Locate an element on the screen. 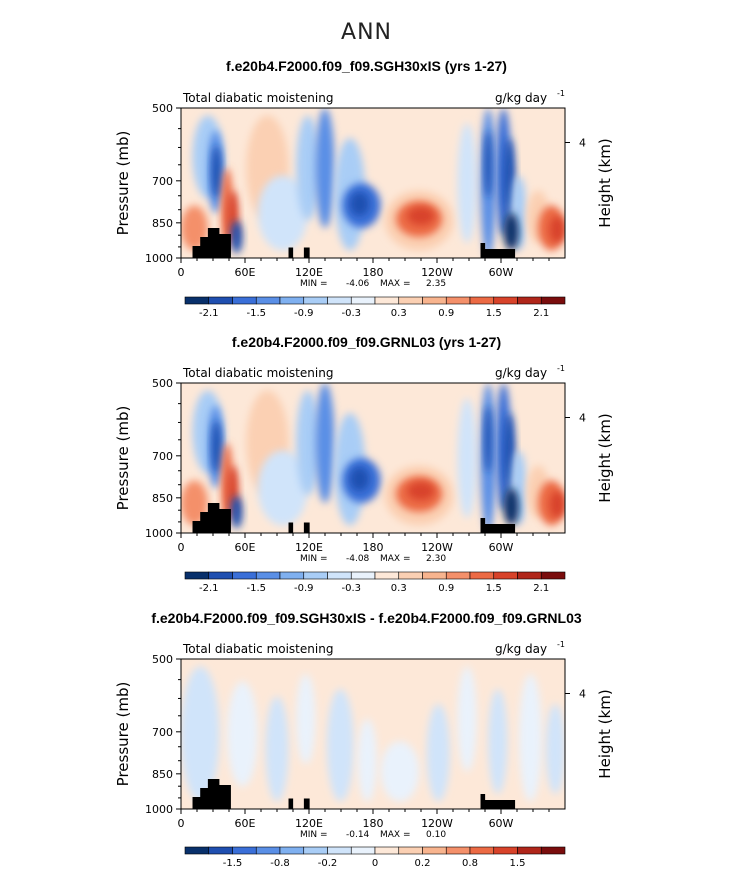  min-value: -0.14 is located at coordinates (358, 835).